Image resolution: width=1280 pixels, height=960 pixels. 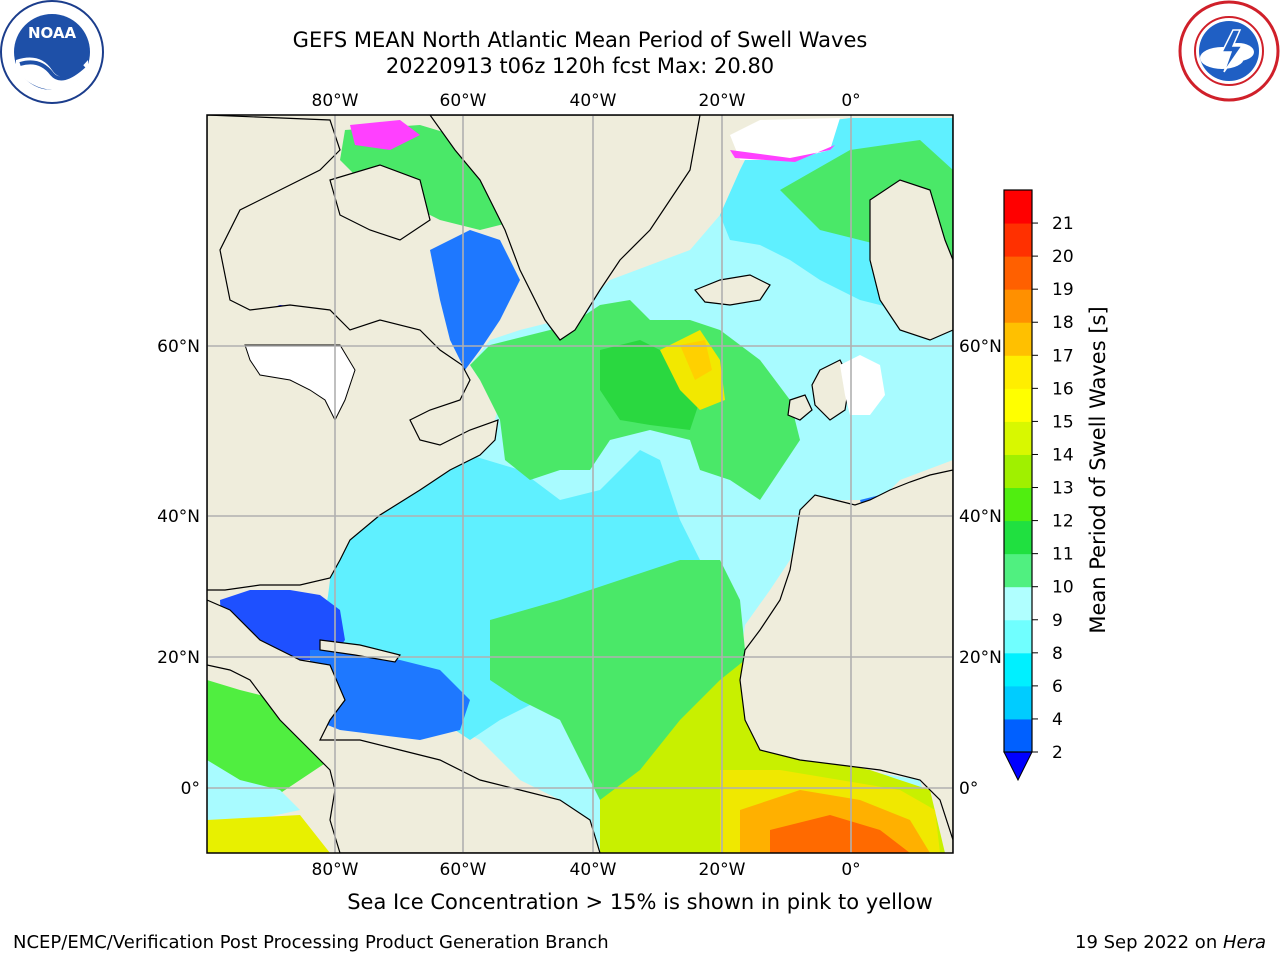 What do you see at coordinates (463, 870) in the screenshot?
I see `bottom-lon-label: 60°W` at bounding box center [463, 870].